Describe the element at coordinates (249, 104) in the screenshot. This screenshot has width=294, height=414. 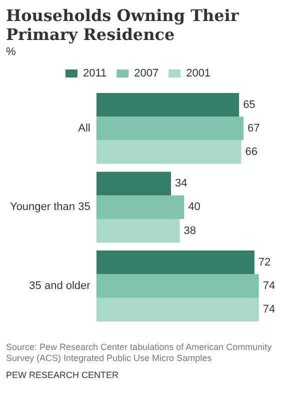
I see `data-label: 65` at that location.